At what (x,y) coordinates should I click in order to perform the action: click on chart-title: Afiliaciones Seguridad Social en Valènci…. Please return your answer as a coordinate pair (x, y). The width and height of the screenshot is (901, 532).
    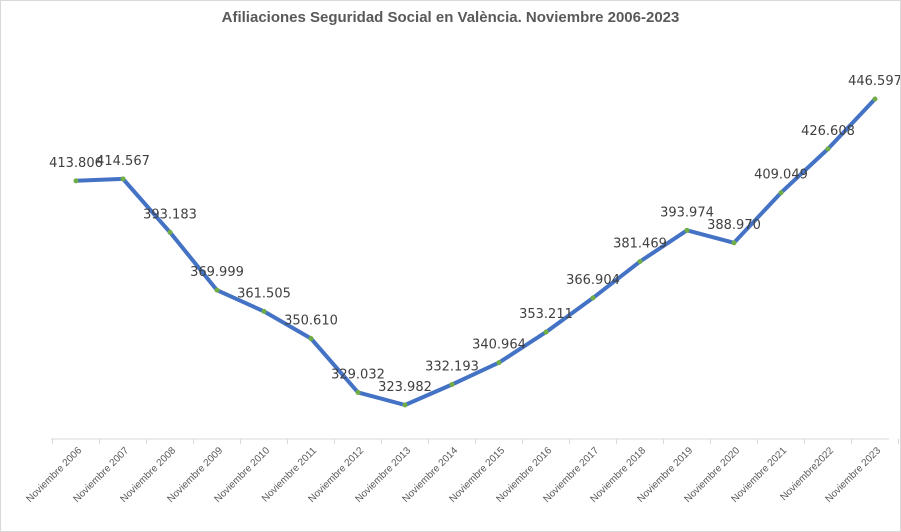
    Looking at the image, I should click on (450, 17).